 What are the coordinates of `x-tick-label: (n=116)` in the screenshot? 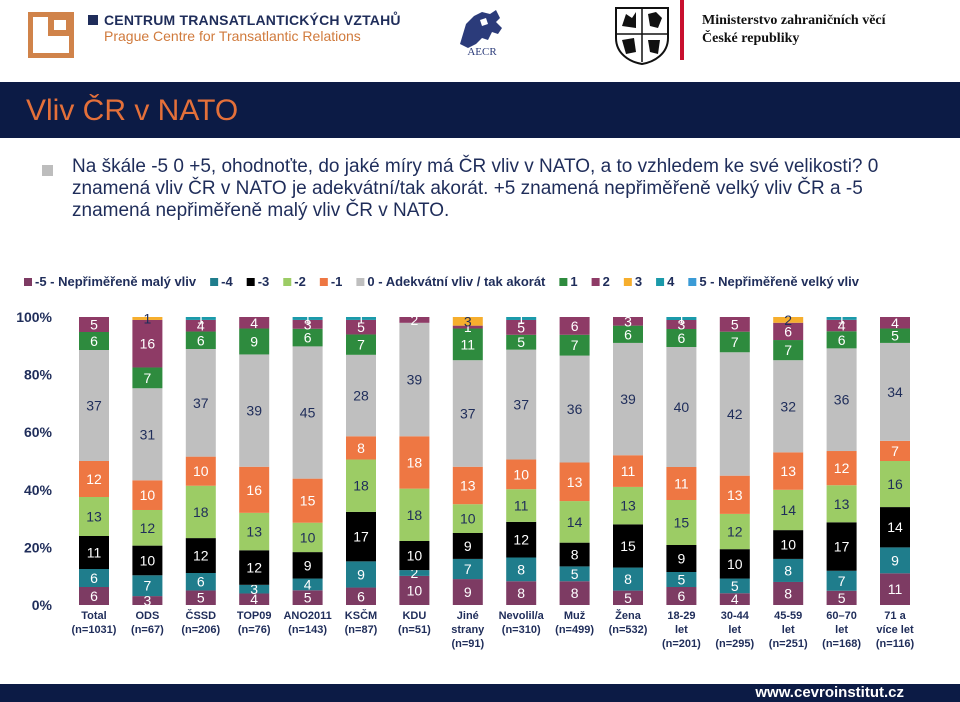 It's located at (895, 644).